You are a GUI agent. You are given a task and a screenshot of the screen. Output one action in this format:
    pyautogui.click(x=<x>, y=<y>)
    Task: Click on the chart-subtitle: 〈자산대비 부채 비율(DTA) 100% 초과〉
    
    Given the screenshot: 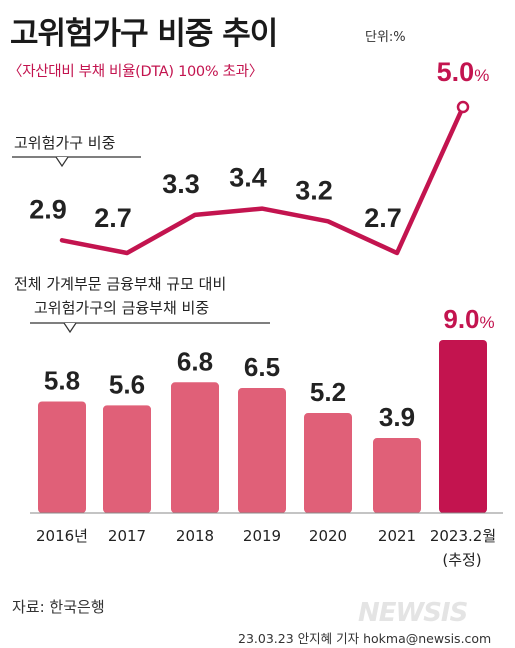 What is the action you would take?
    pyautogui.click(x=135, y=72)
    